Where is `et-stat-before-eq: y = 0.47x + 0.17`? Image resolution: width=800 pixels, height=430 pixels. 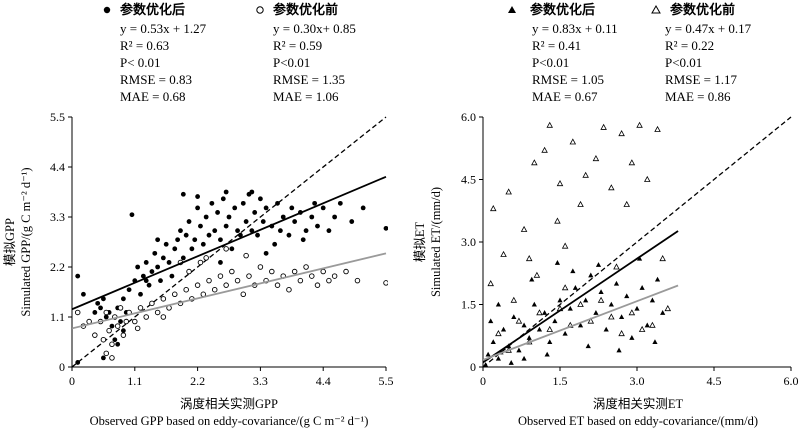 et-stat-before-eq: y = 0.47x + 0.17 is located at coordinates (708, 28).